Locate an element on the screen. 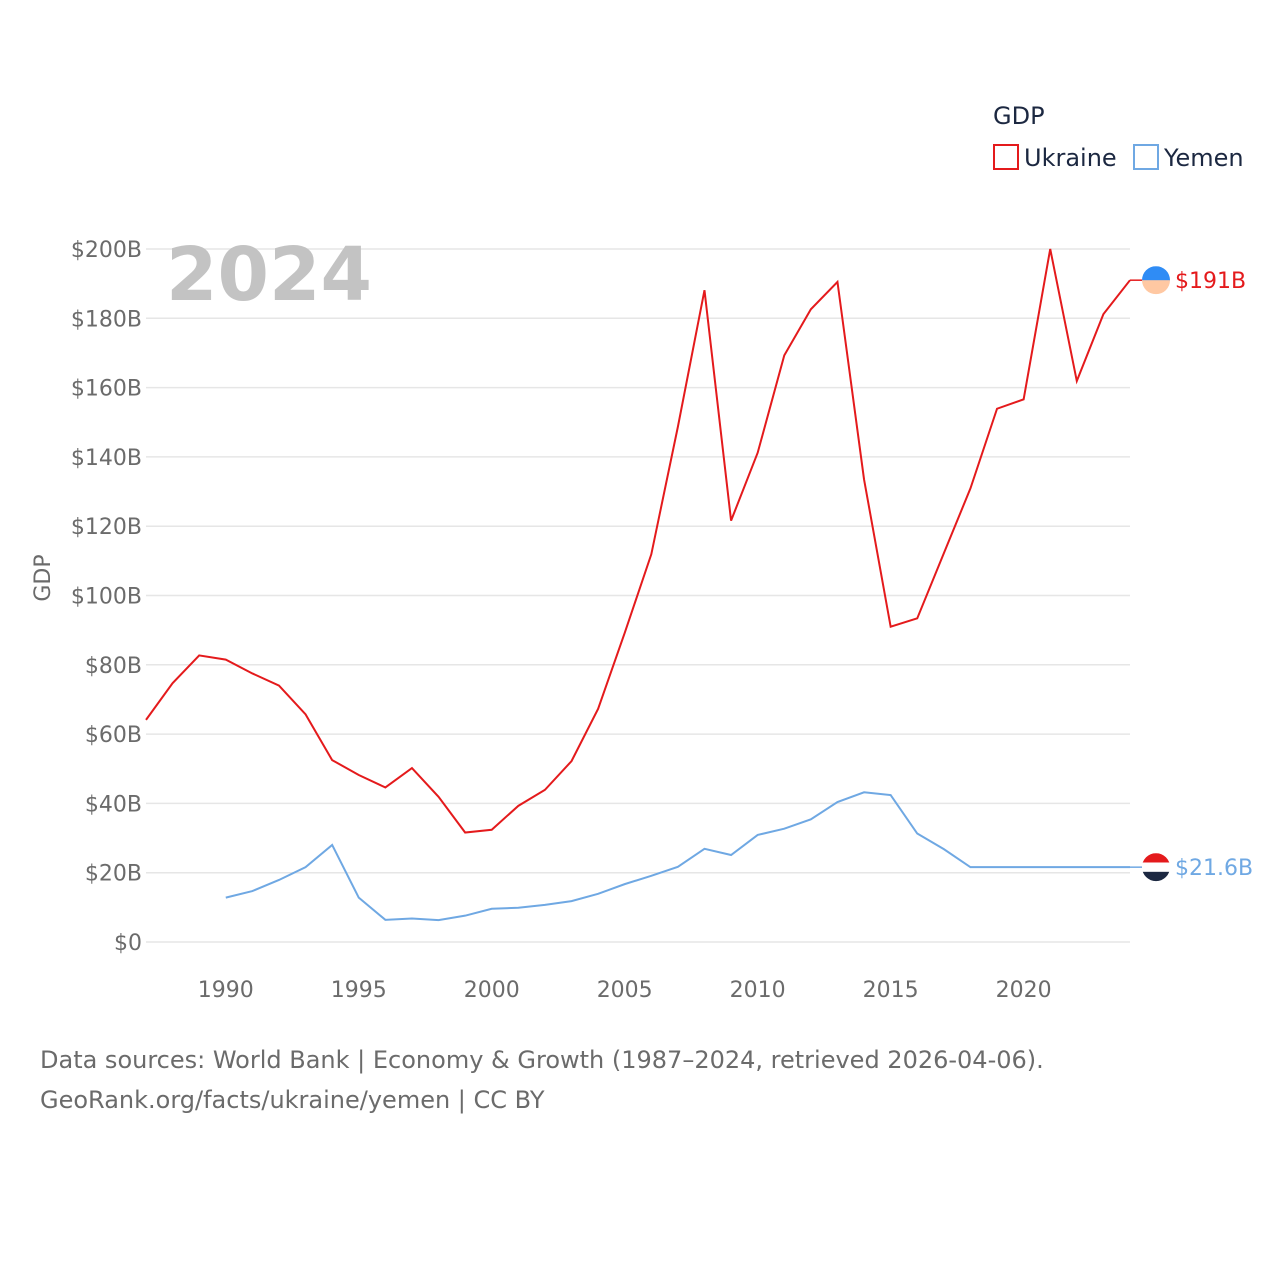 The width and height of the screenshot is (1280, 1285). y-tick-label: $0 is located at coordinates (128, 943).